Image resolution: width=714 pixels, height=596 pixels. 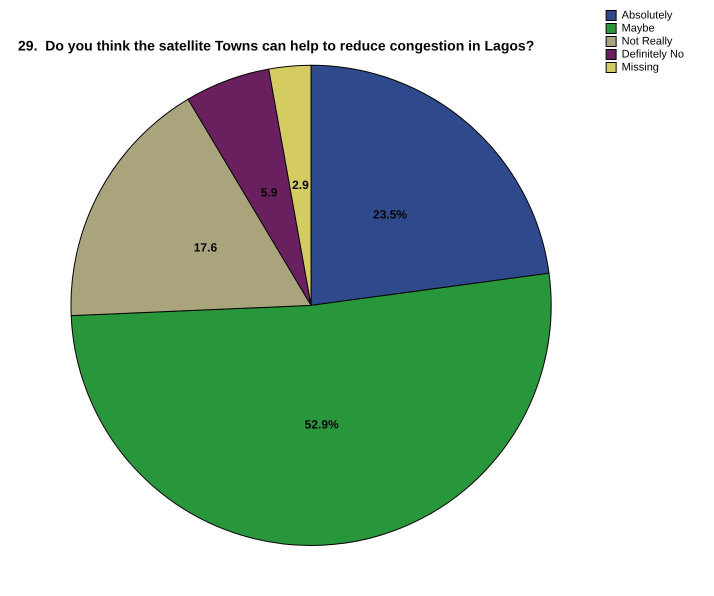 What do you see at coordinates (638, 28) in the screenshot?
I see `legend-label: Maybe` at bounding box center [638, 28].